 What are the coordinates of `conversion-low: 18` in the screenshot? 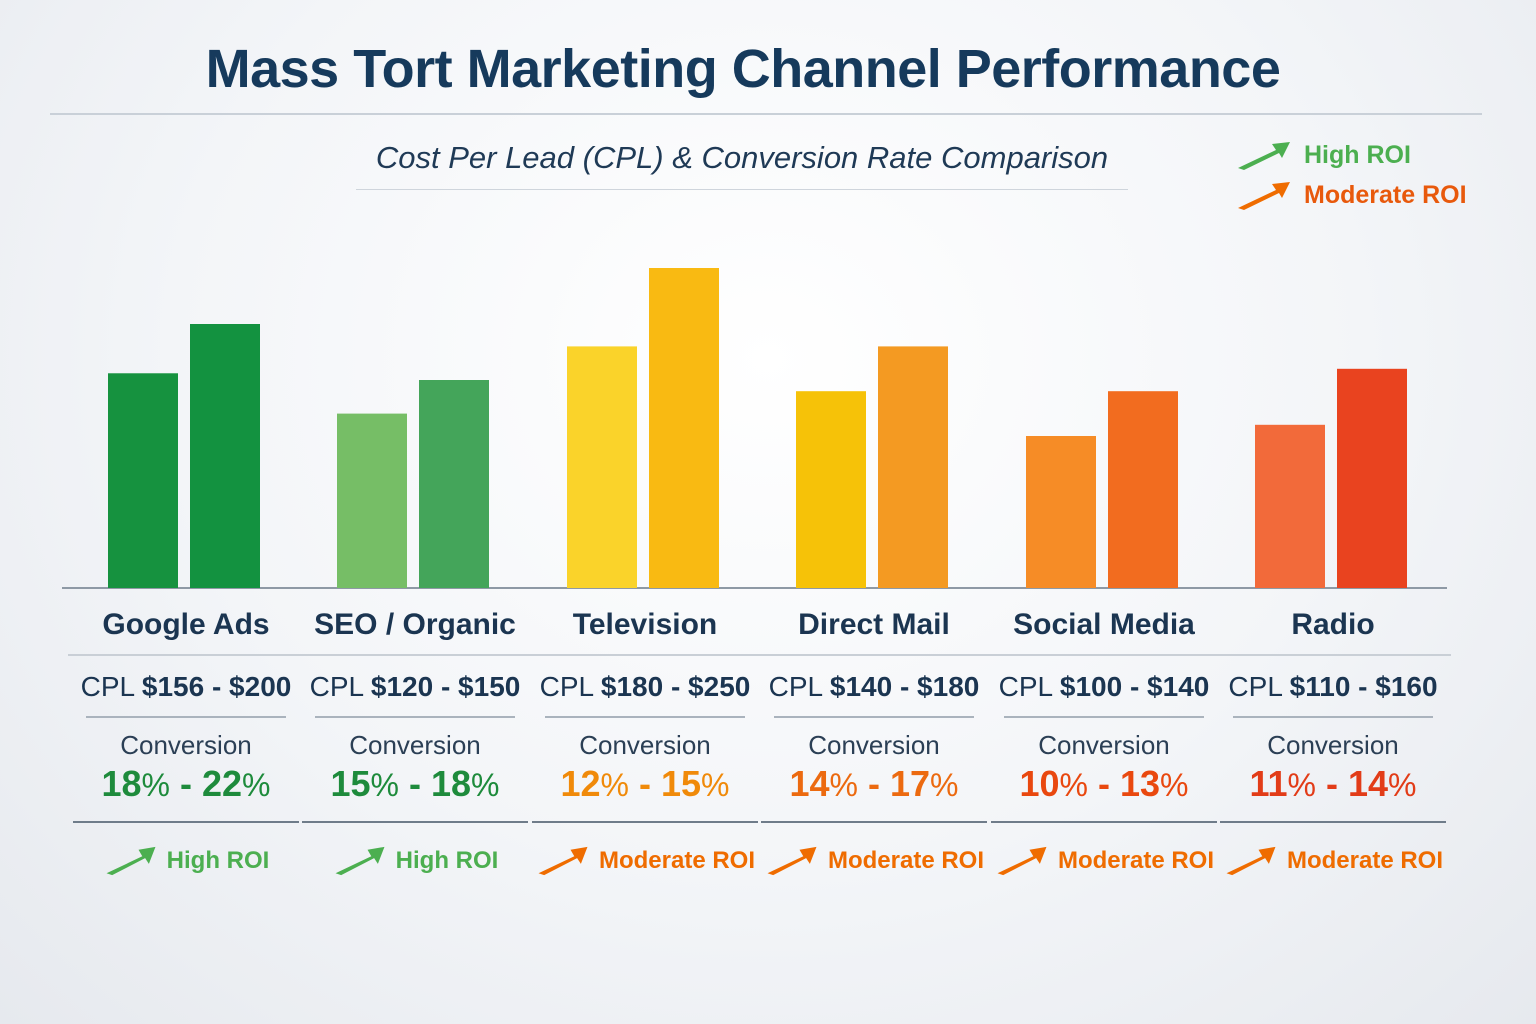 It's located at (121, 783).